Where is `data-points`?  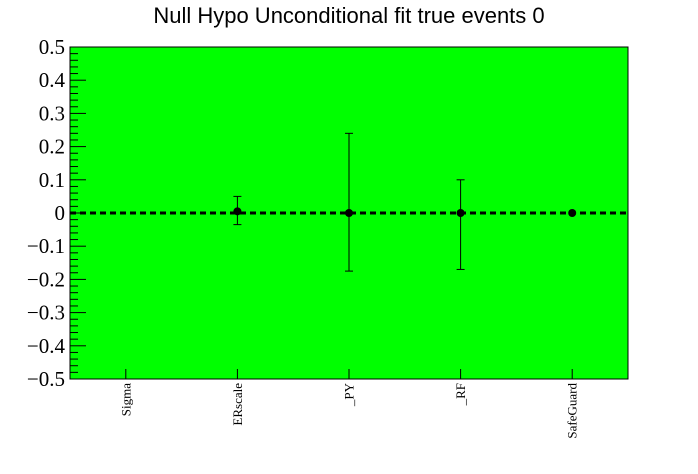 data-points is located at coordinates (405, 212).